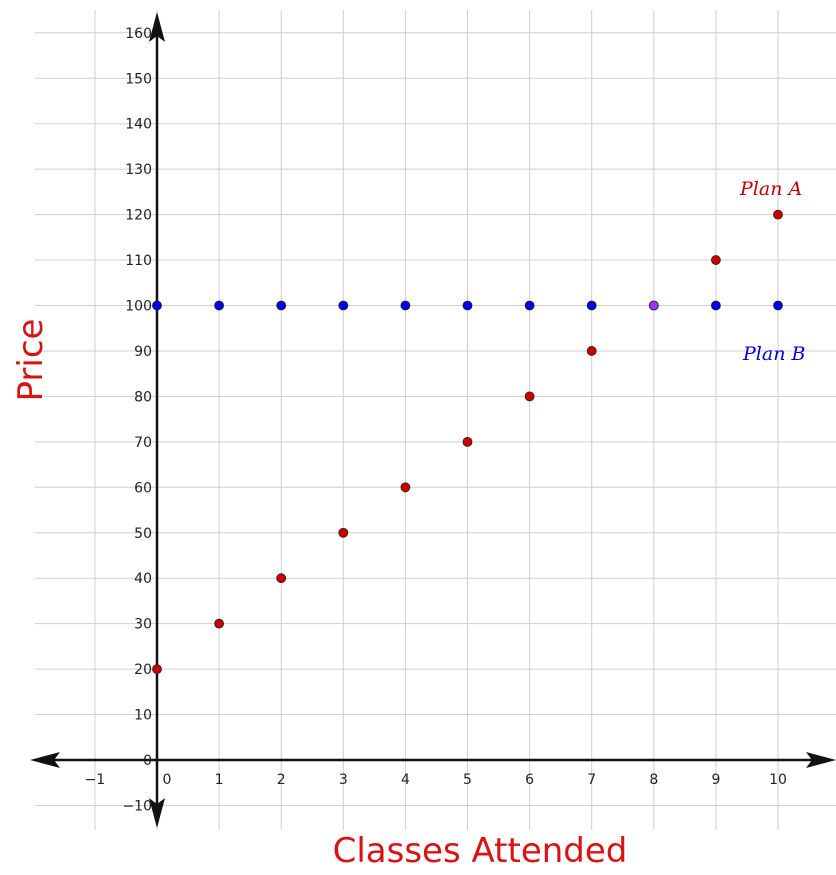  I want to click on y-tick-label: 20, so click(143, 670).